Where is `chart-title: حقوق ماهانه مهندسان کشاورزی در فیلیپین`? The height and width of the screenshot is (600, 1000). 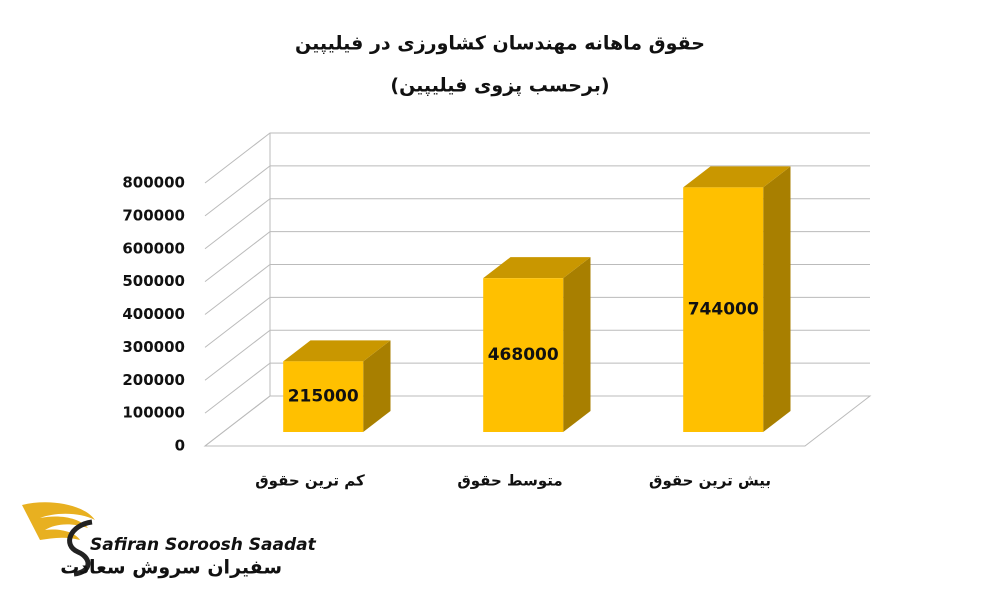 chart-title: حقوق ماهانه مهندسان کشاورزی در فیلیپین is located at coordinates (500, 44).